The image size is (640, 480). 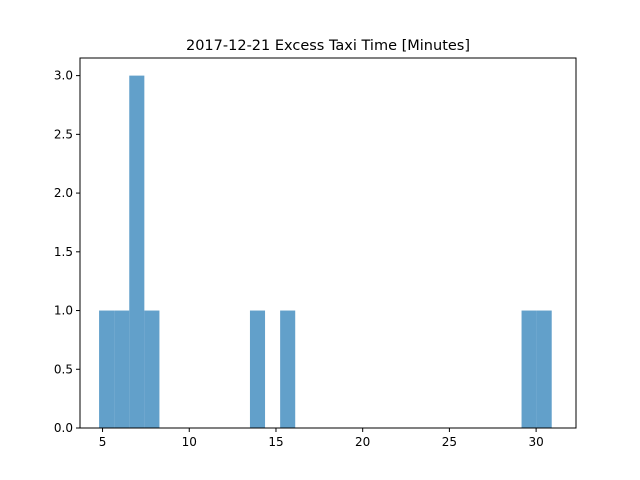 I want to click on x-tick-label: 10, so click(x=189, y=442).